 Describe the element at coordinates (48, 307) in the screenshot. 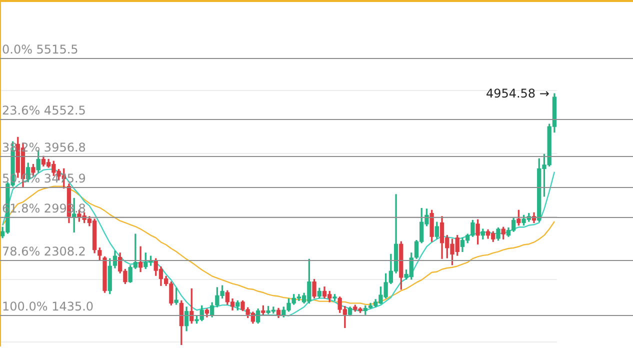

I see `ref-line-label: 100.0% 1435.0` at that location.